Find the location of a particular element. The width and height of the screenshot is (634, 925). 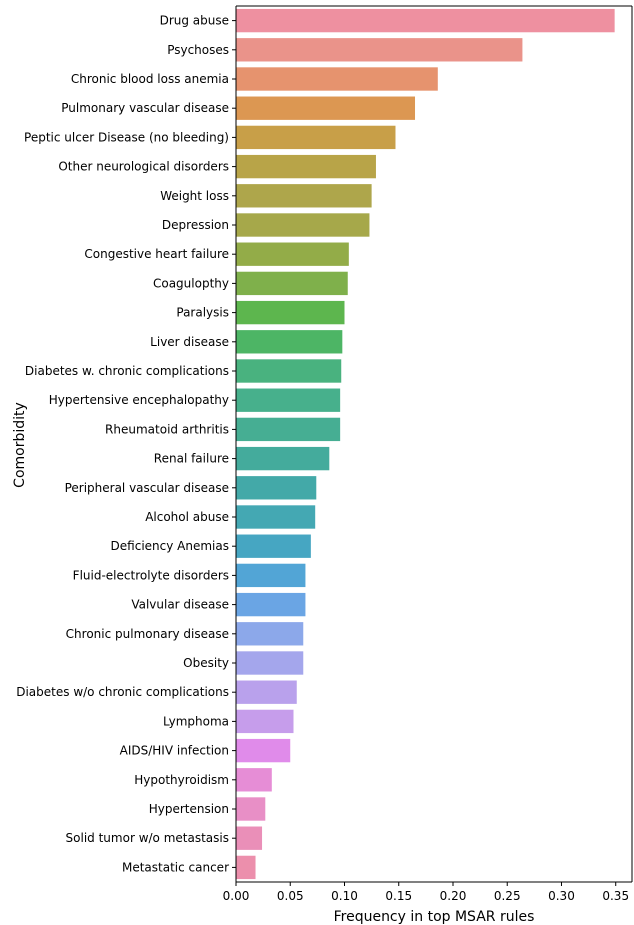

category-label: Other neurological disorders is located at coordinates (143, 167).